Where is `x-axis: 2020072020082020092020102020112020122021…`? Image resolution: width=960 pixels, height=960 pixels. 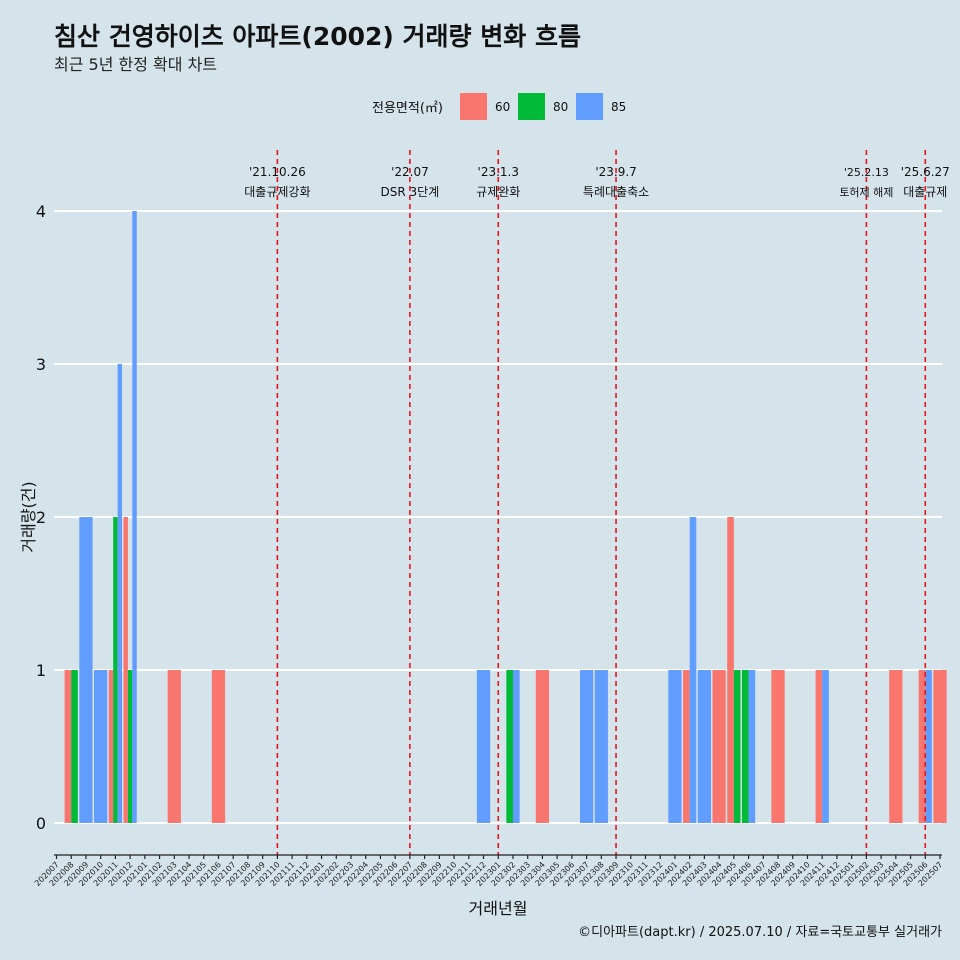
x-axis: 2020072020082020092020102020112020122021… is located at coordinates (488, 871).